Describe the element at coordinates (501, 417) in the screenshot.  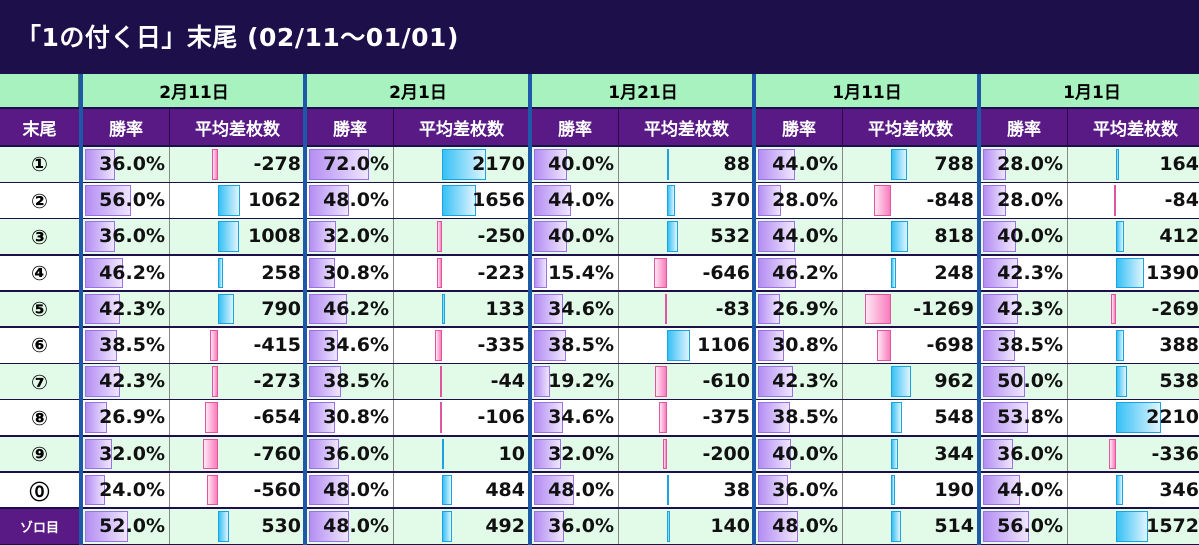
I see `avg-value: -106` at that location.